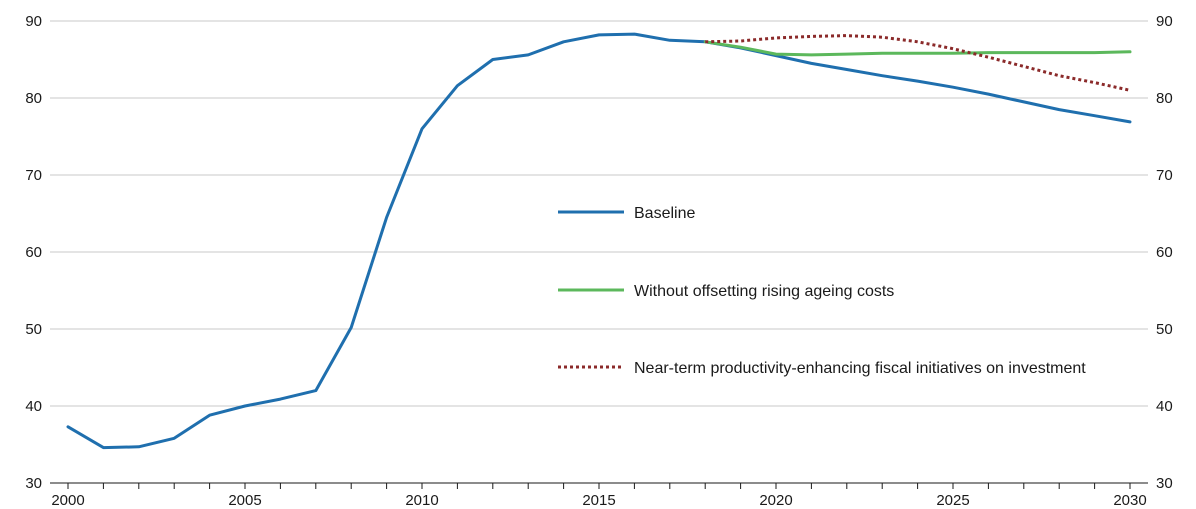 The image size is (1196, 509). What do you see at coordinates (1164, 98) in the screenshot?
I see `y-tick-label-right: 80` at bounding box center [1164, 98].